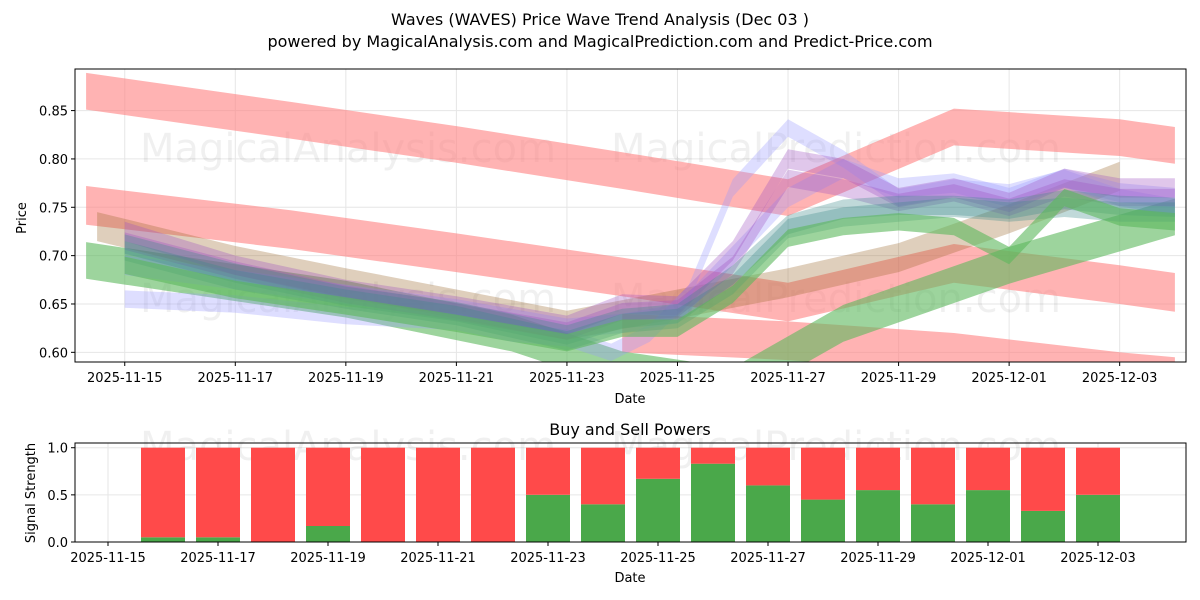 The image size is (1200, 600). Describe the element at coordinates (629, 578) in the screenshot. I see `signal-x-axis-label: Date` at that location.